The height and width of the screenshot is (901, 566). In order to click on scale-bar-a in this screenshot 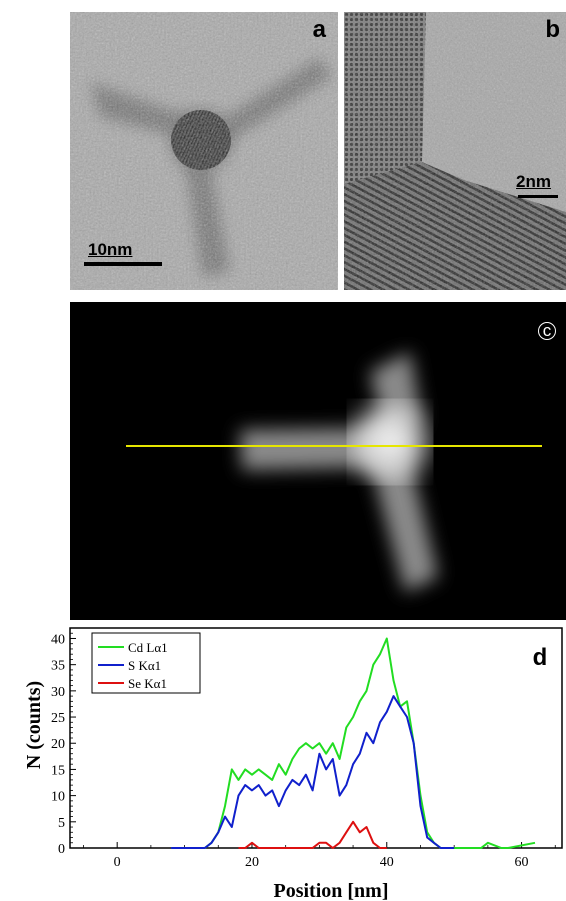, I will do `click(123, 264)`.